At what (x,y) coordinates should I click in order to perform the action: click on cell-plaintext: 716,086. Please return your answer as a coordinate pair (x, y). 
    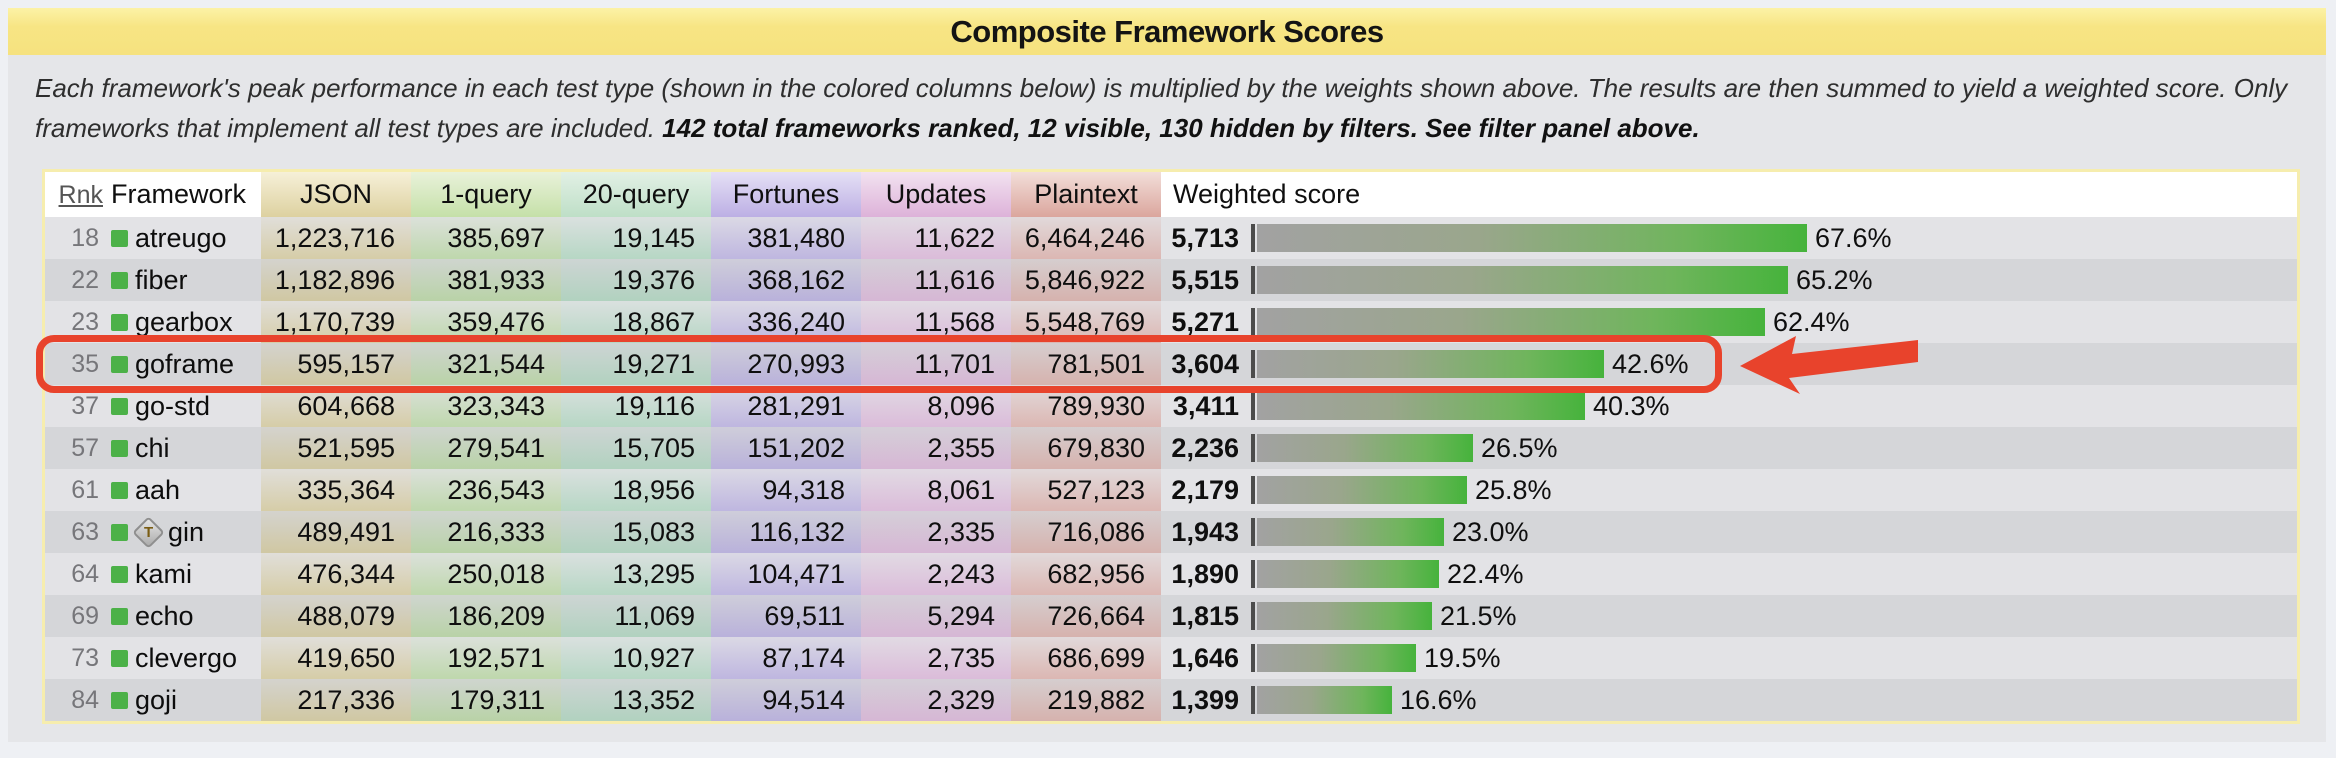
    Looking at the image, I should click on (1086, 532).